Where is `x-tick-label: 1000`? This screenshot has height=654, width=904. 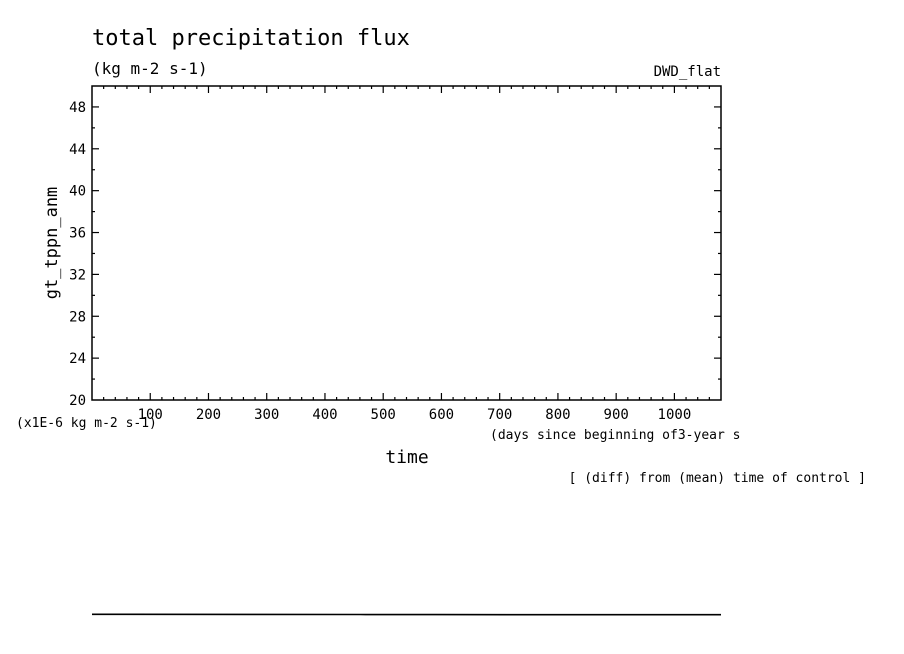
x-tick-label: 1000 is located at coordinates (675, 415).